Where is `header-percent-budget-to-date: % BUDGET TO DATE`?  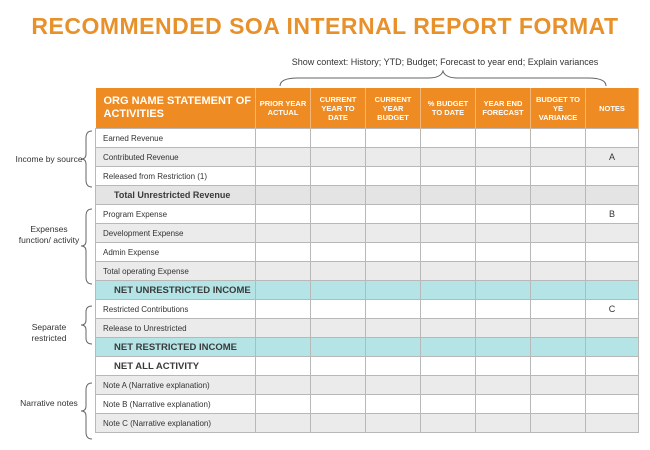 header-percent-budget-to-date: % BUDGET TO DATE is located at coordinates (448, 108).